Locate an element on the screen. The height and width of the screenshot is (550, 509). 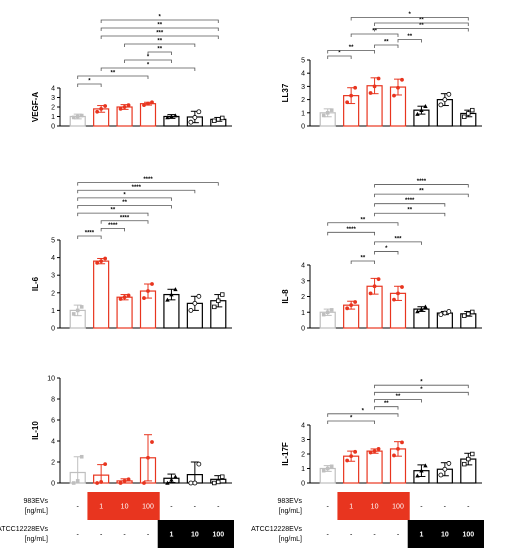
y-tick-label: 0 is located at coordinates (303, 127).